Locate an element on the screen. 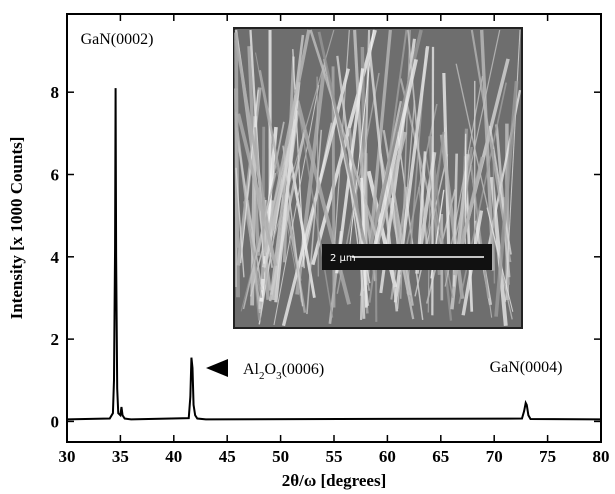  y-tick-label: 6 is located at coordinates (55, 175).